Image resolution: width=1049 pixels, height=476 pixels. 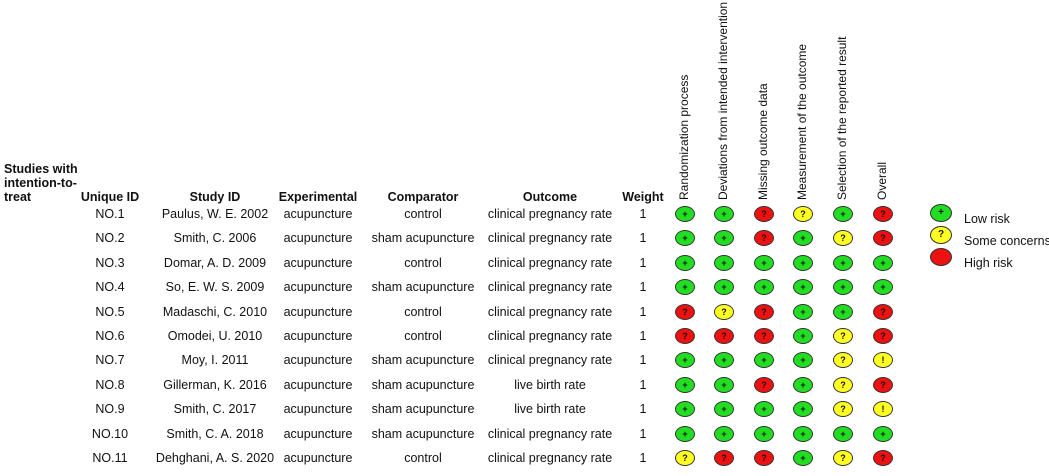 What do you see at coordinates (110, 214) in the screenshot?
I see `unique-id-cell: NO.1` at bounding box center [110, 214].